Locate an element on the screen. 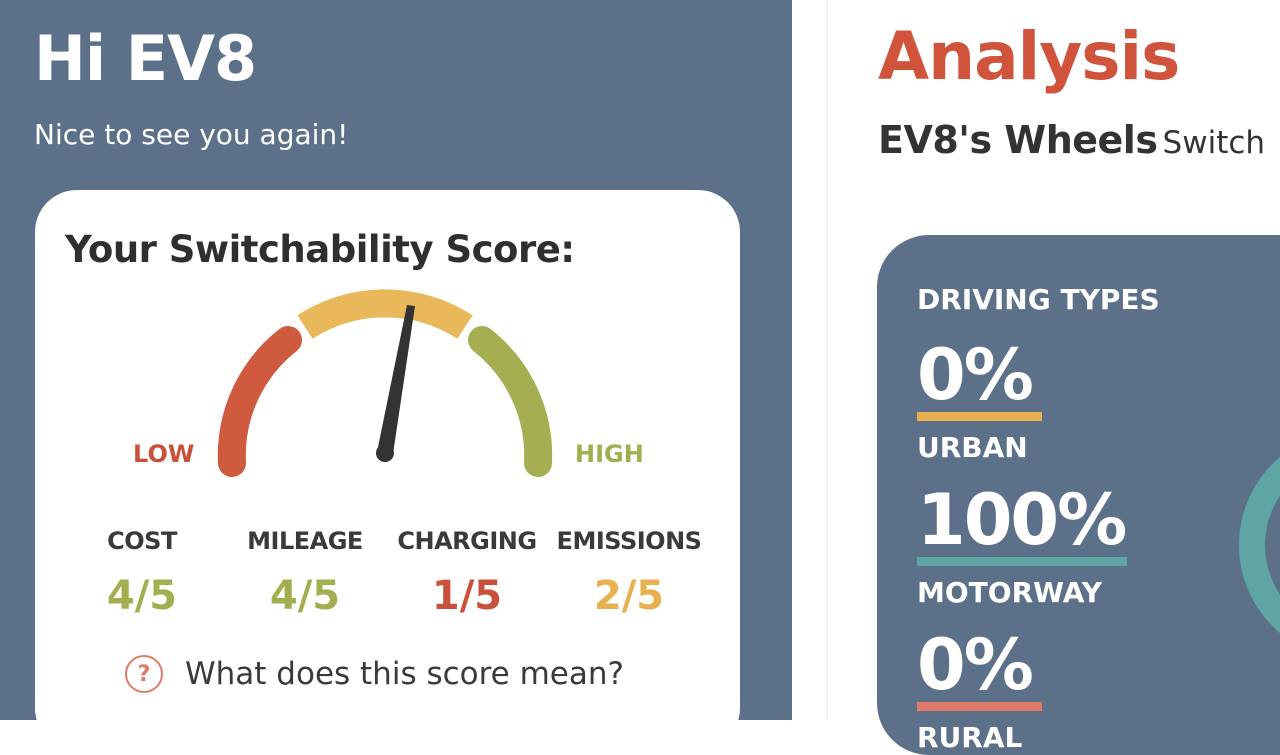  greeting-subtitle: Nice to see you again! is located at coordinates (191, 134).